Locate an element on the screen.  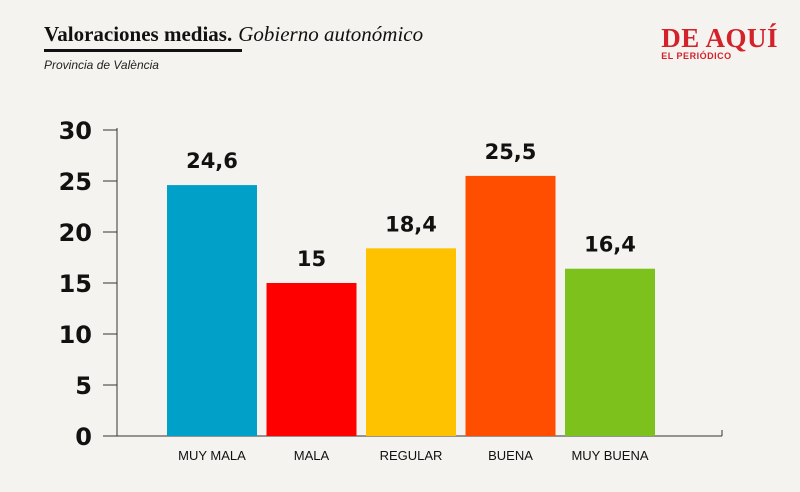
chart-subtitle: Provincia de València is located at coordinates (101, 65).